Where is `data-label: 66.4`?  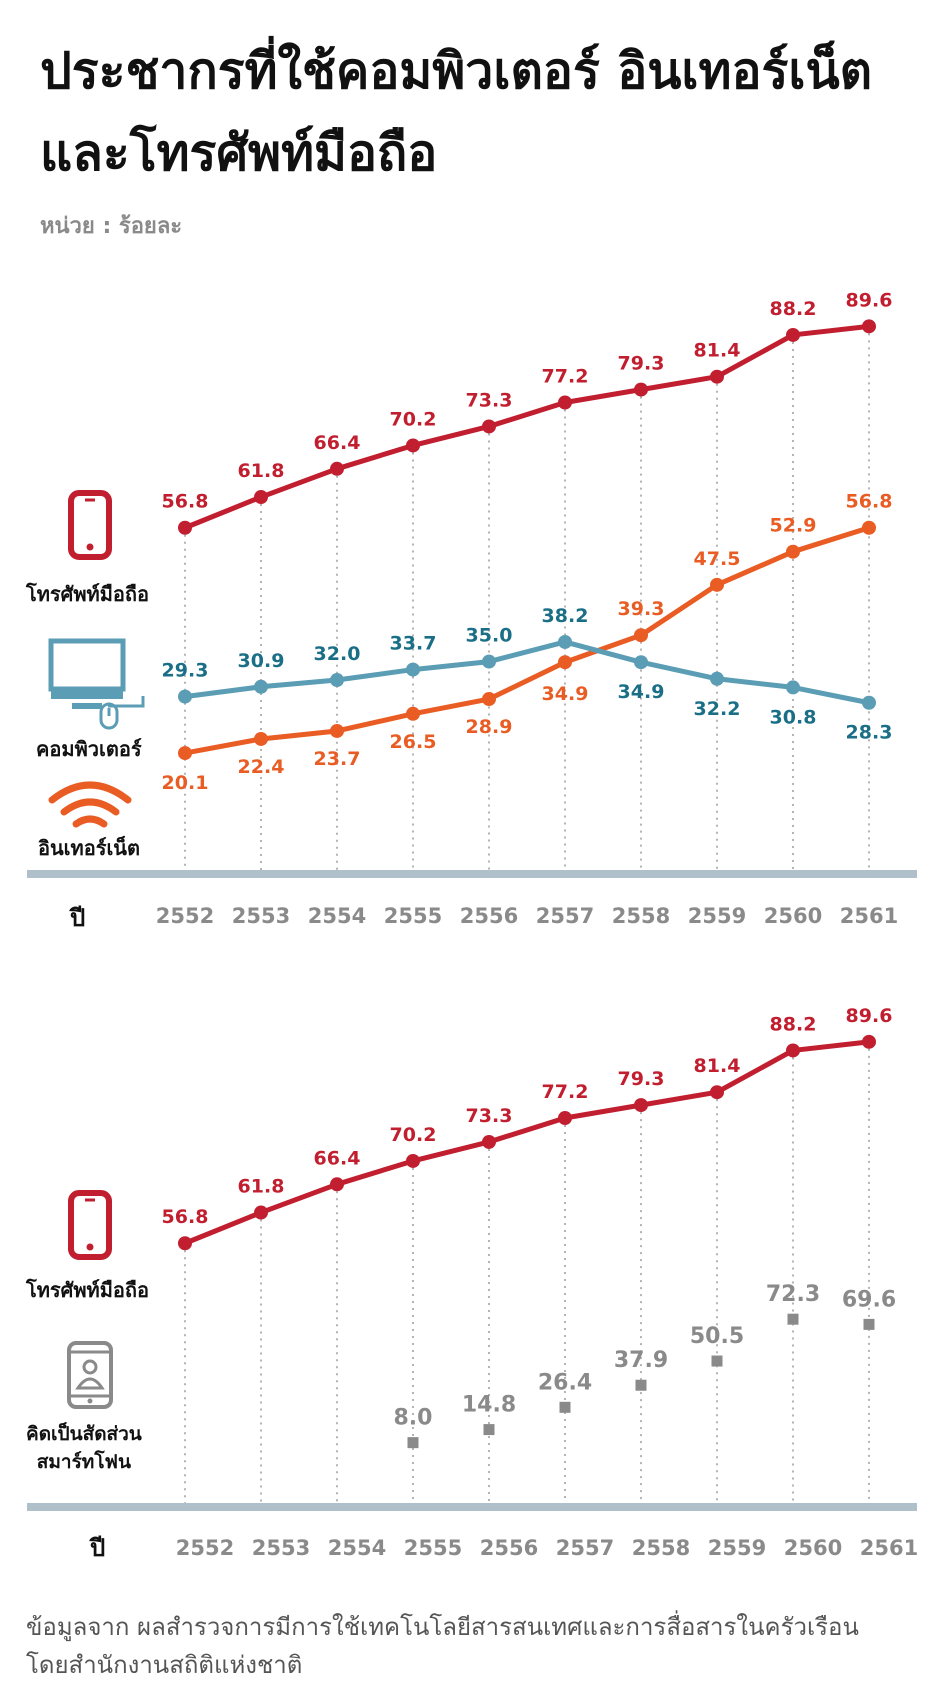
data-label: 66.4 is located at coordinates (337, 443).